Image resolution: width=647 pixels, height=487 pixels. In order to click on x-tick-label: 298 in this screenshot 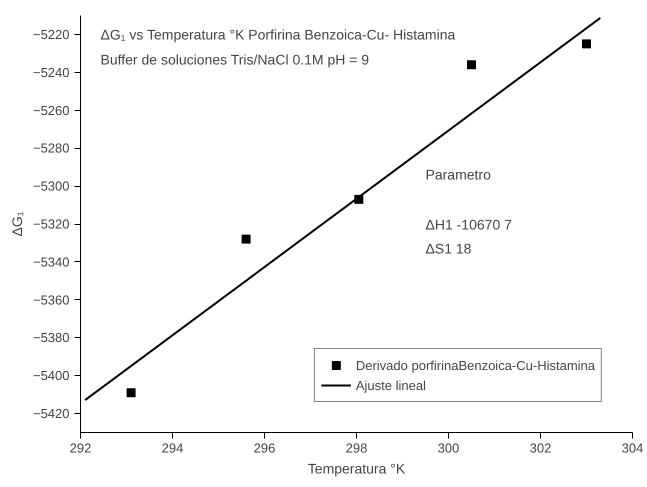, I will do `click(357, 448)`.